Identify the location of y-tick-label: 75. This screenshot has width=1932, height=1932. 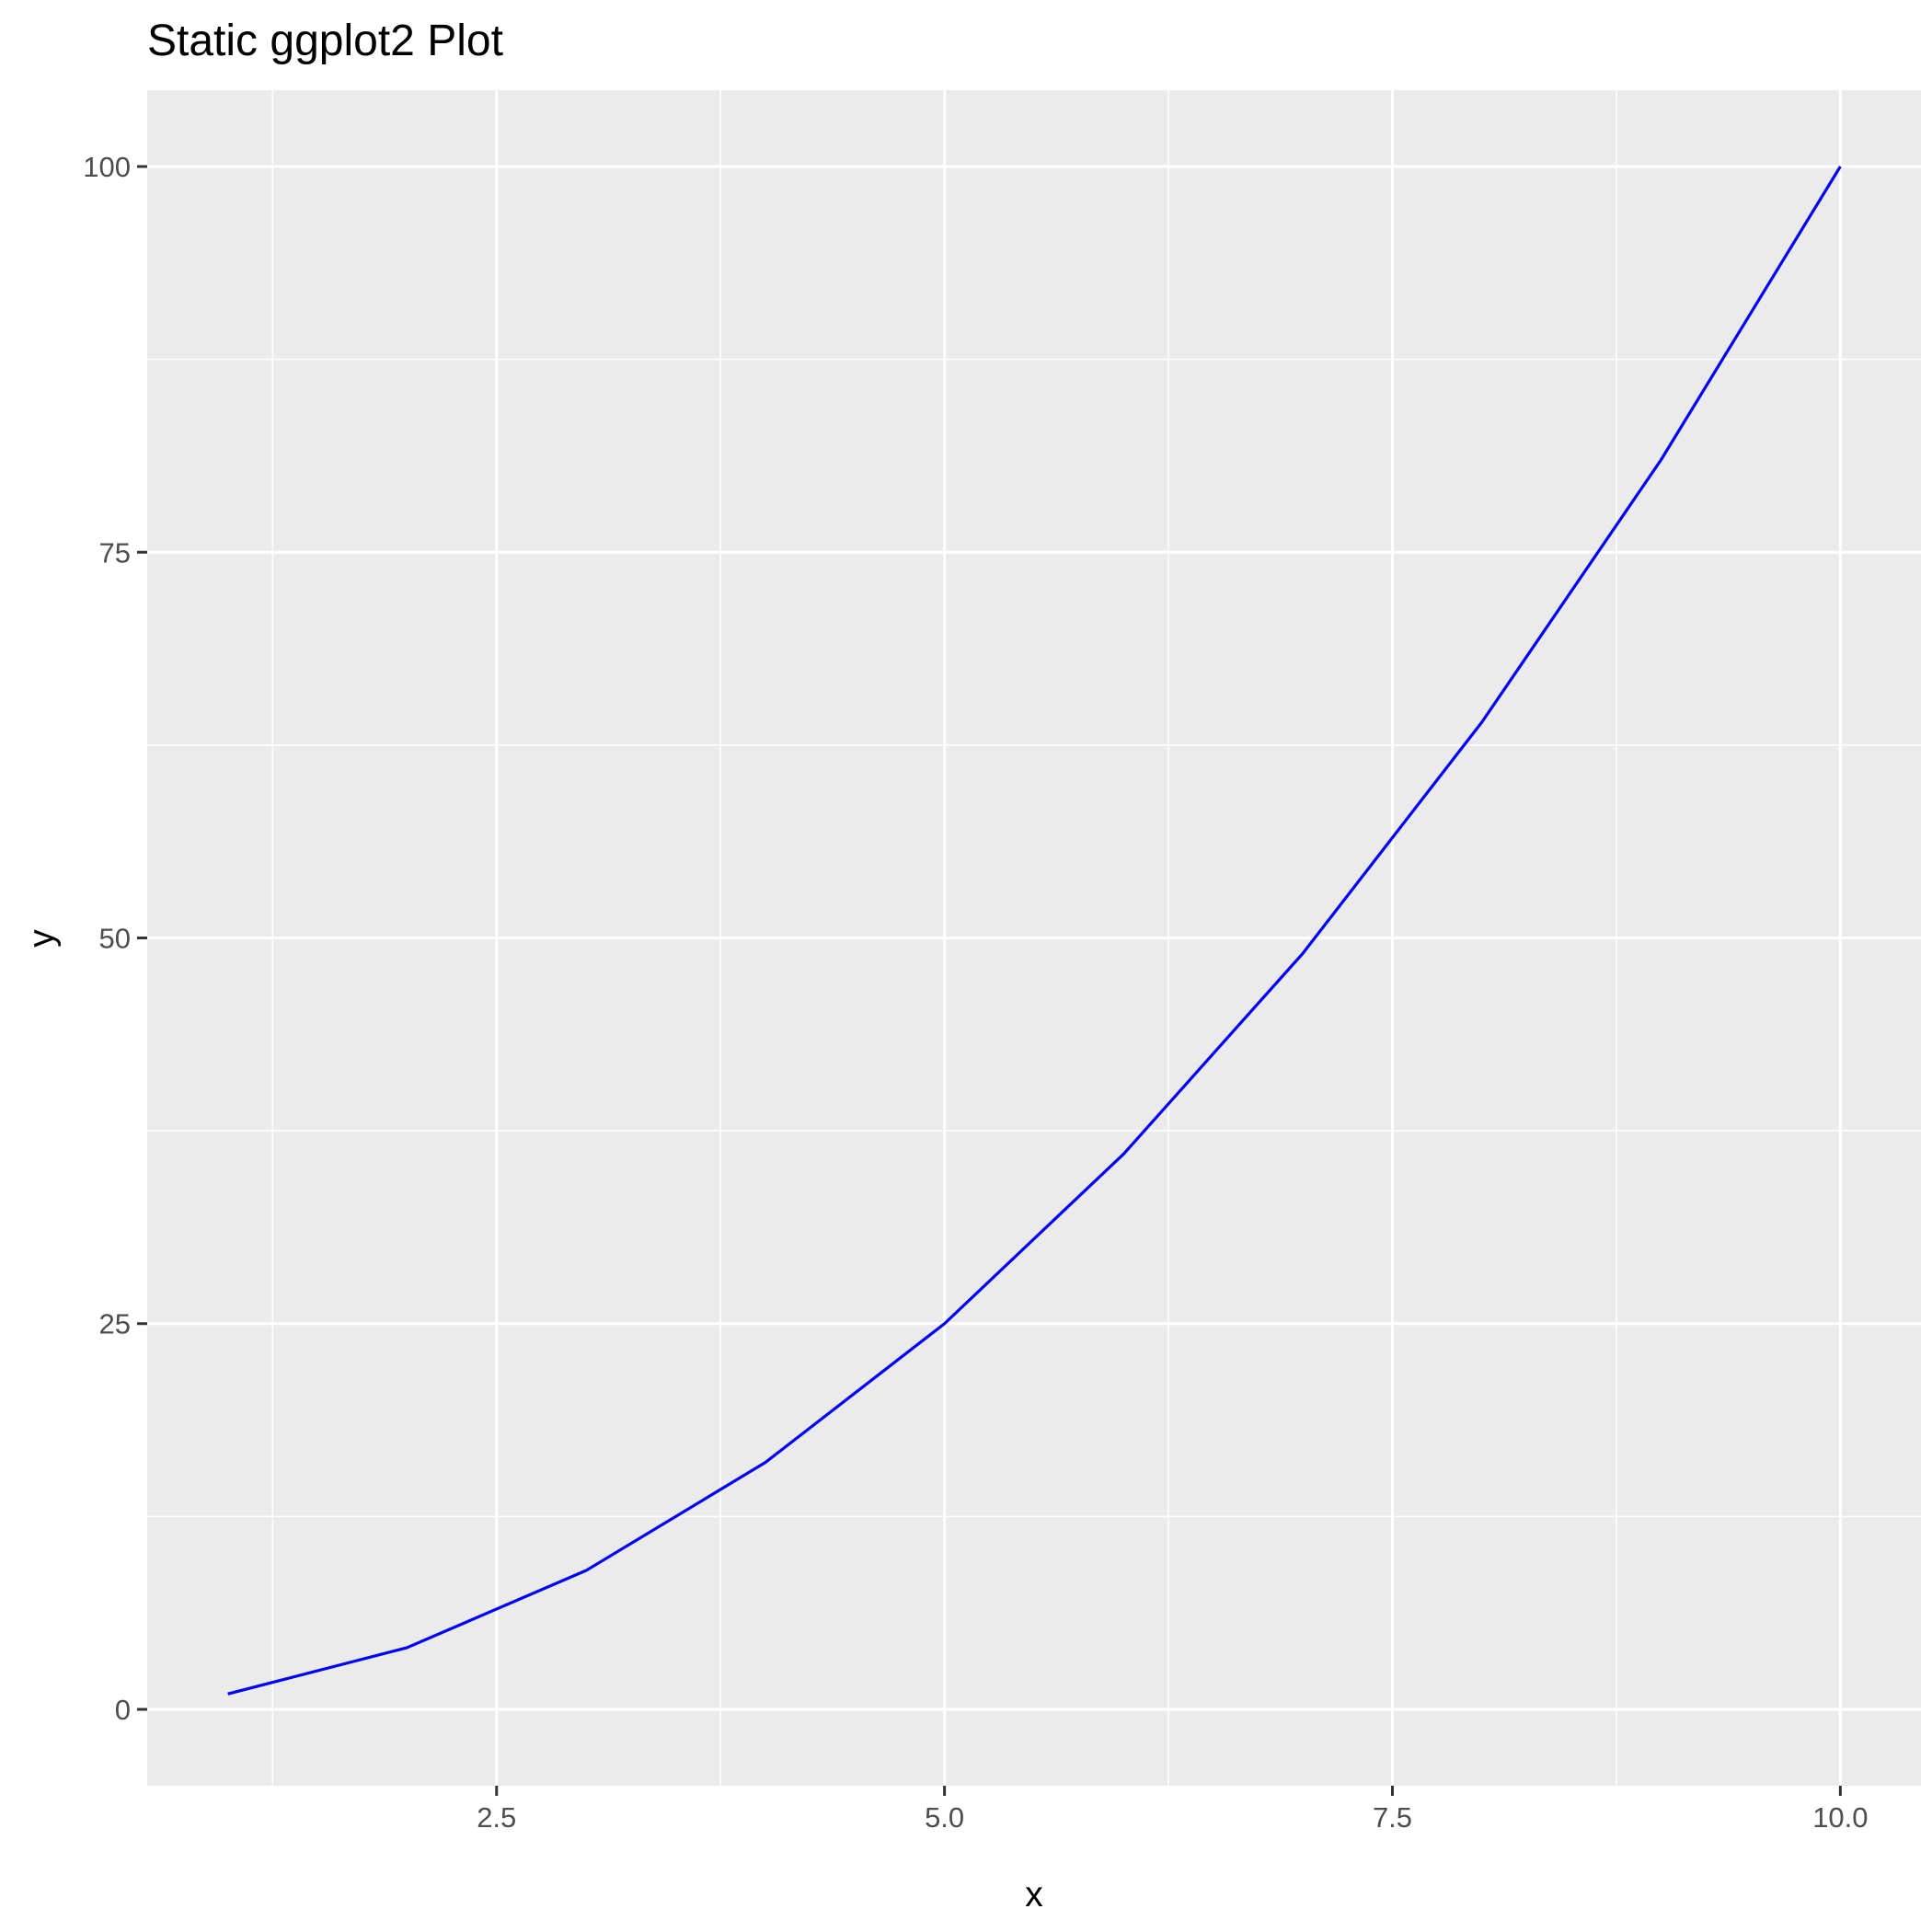
(115, 552).